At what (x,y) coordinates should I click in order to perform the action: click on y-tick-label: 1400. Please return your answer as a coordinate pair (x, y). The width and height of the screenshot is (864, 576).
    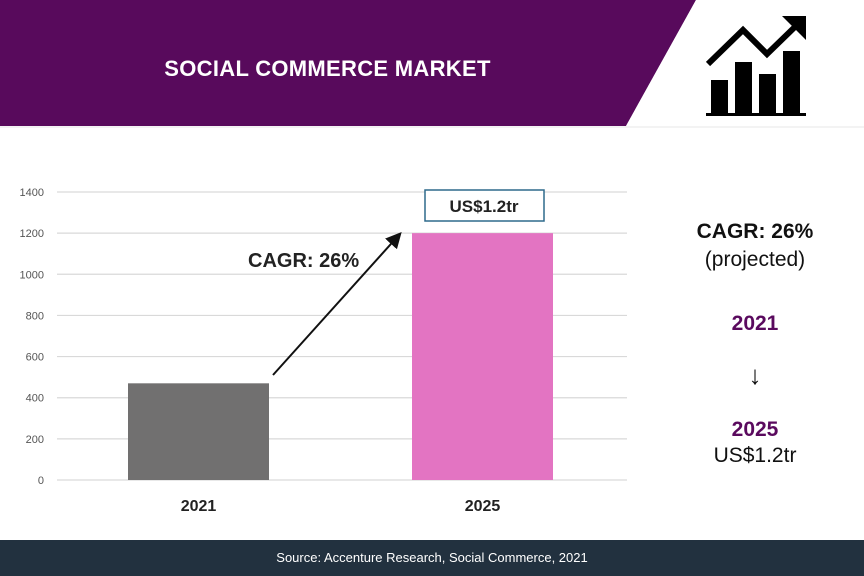
    Looking at the image, I should click on (32, 193).